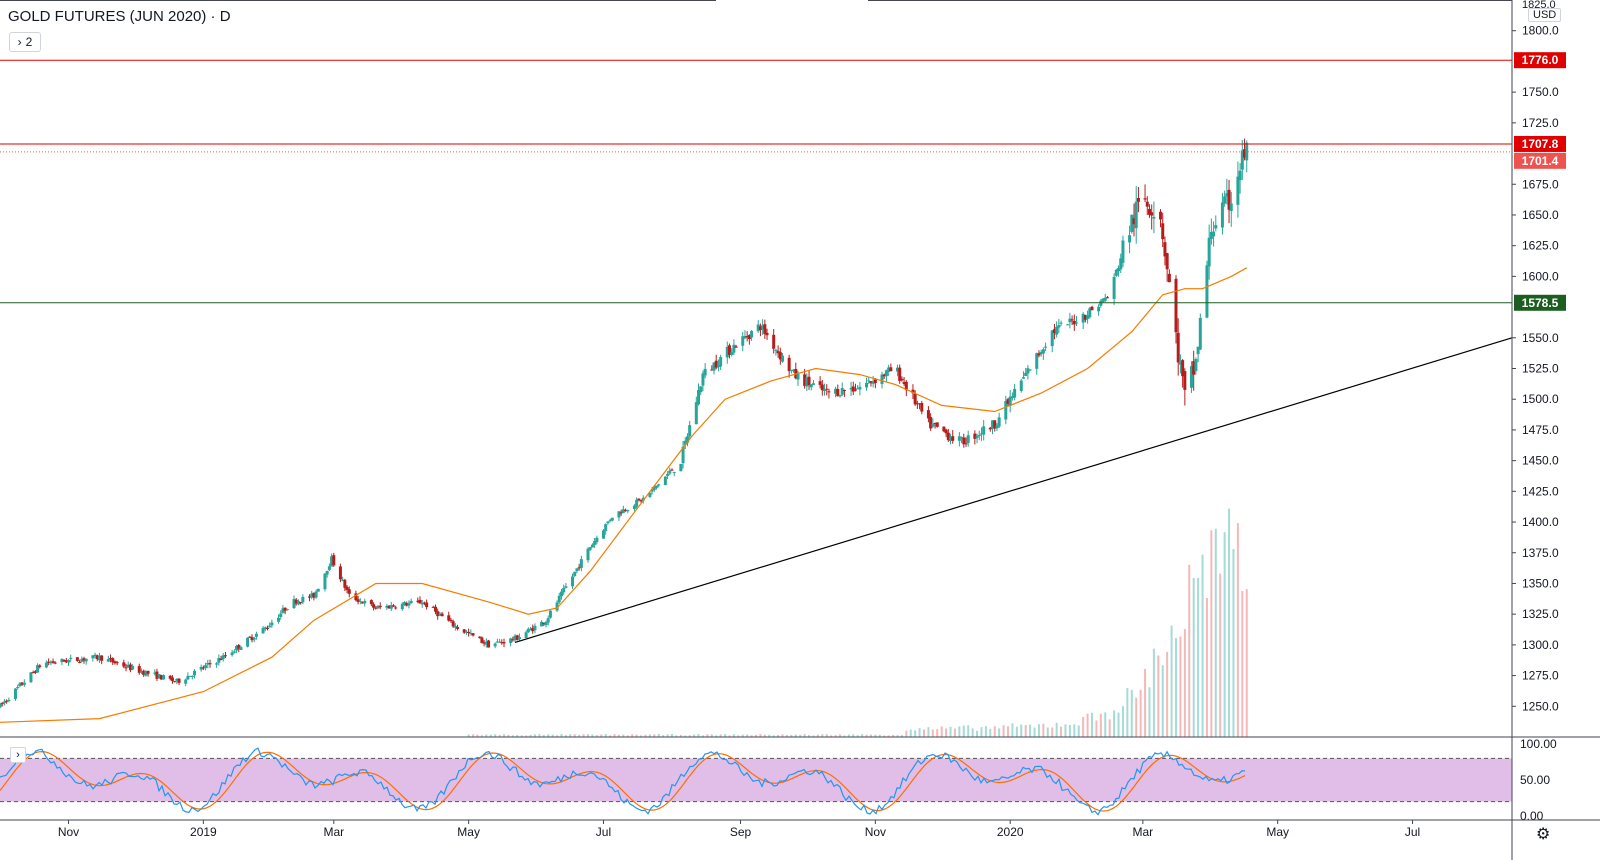  I want to click on price-tick-label: 1500.0, so click(1540, 399).